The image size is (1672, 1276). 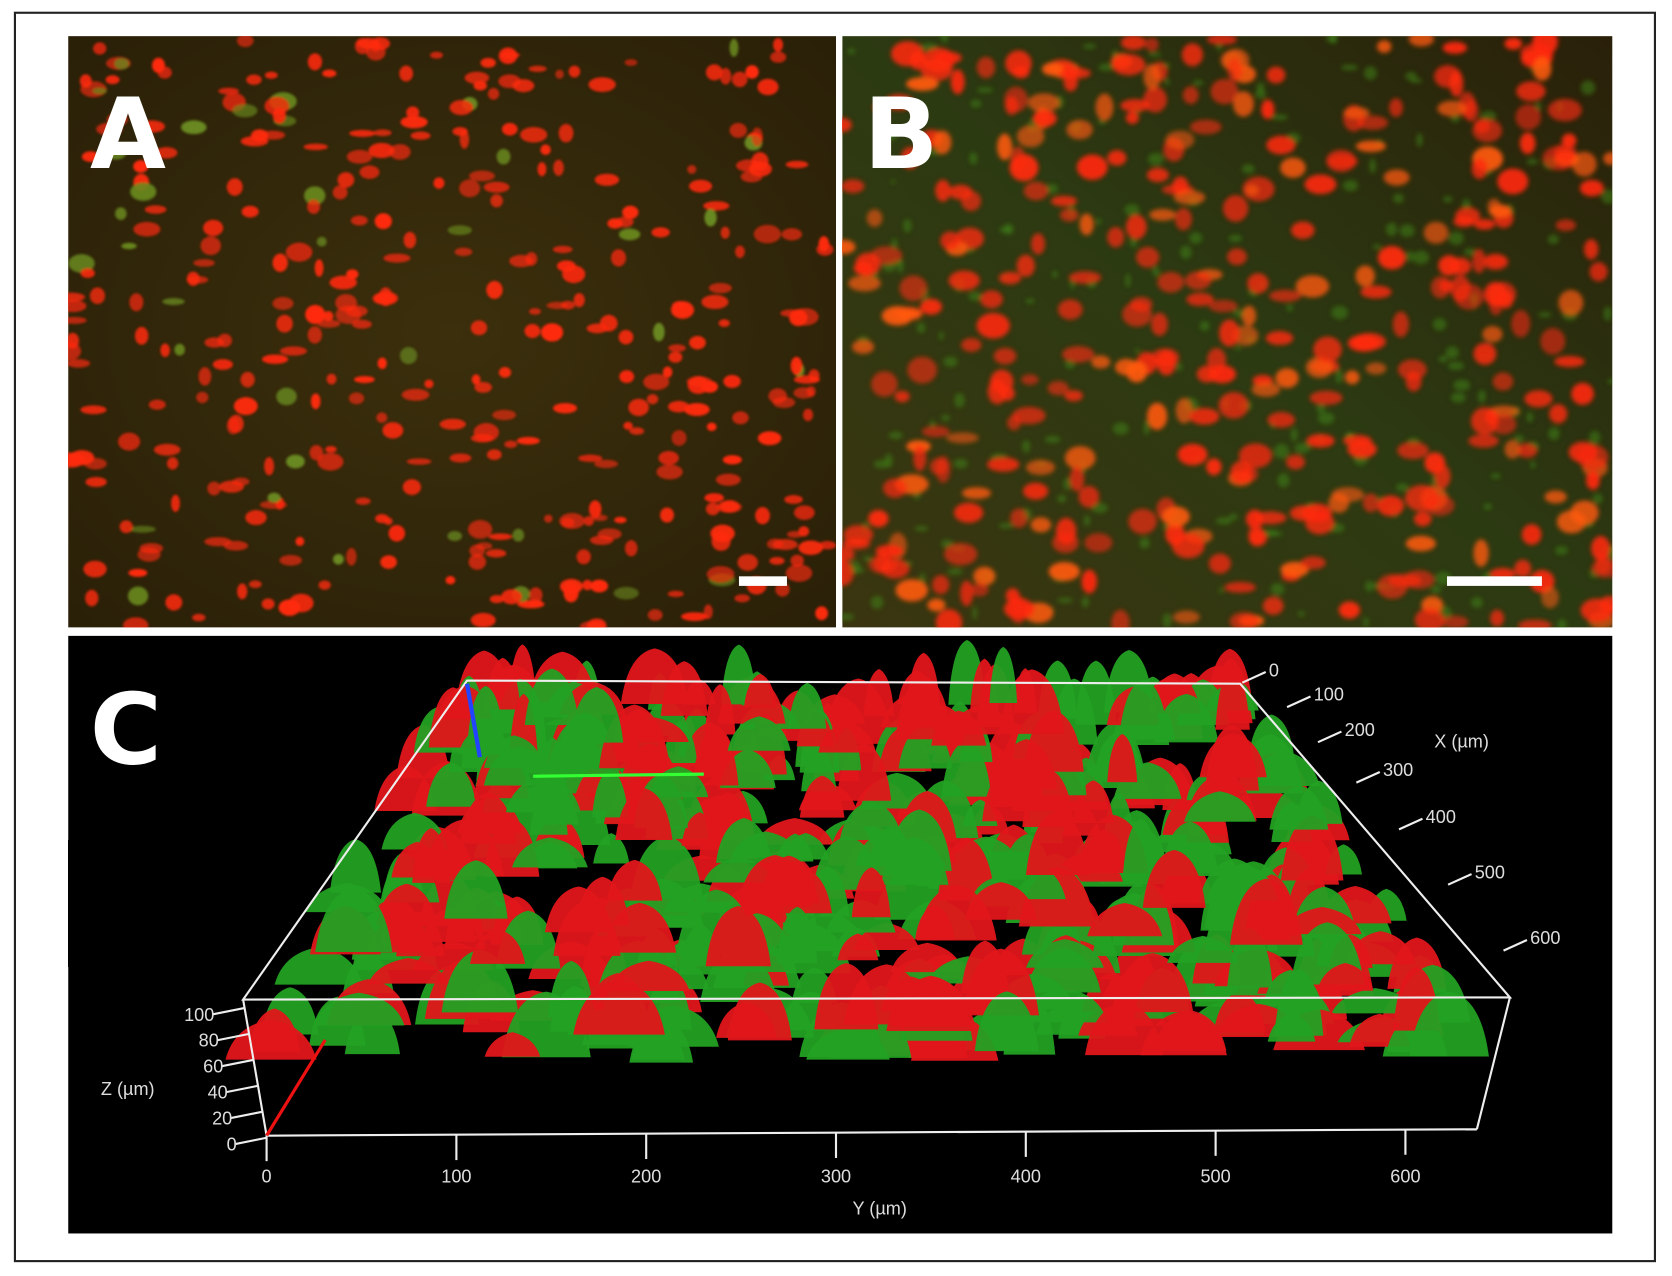 I want to click on axis-label: X (µm), so click(x=1461, y=742).